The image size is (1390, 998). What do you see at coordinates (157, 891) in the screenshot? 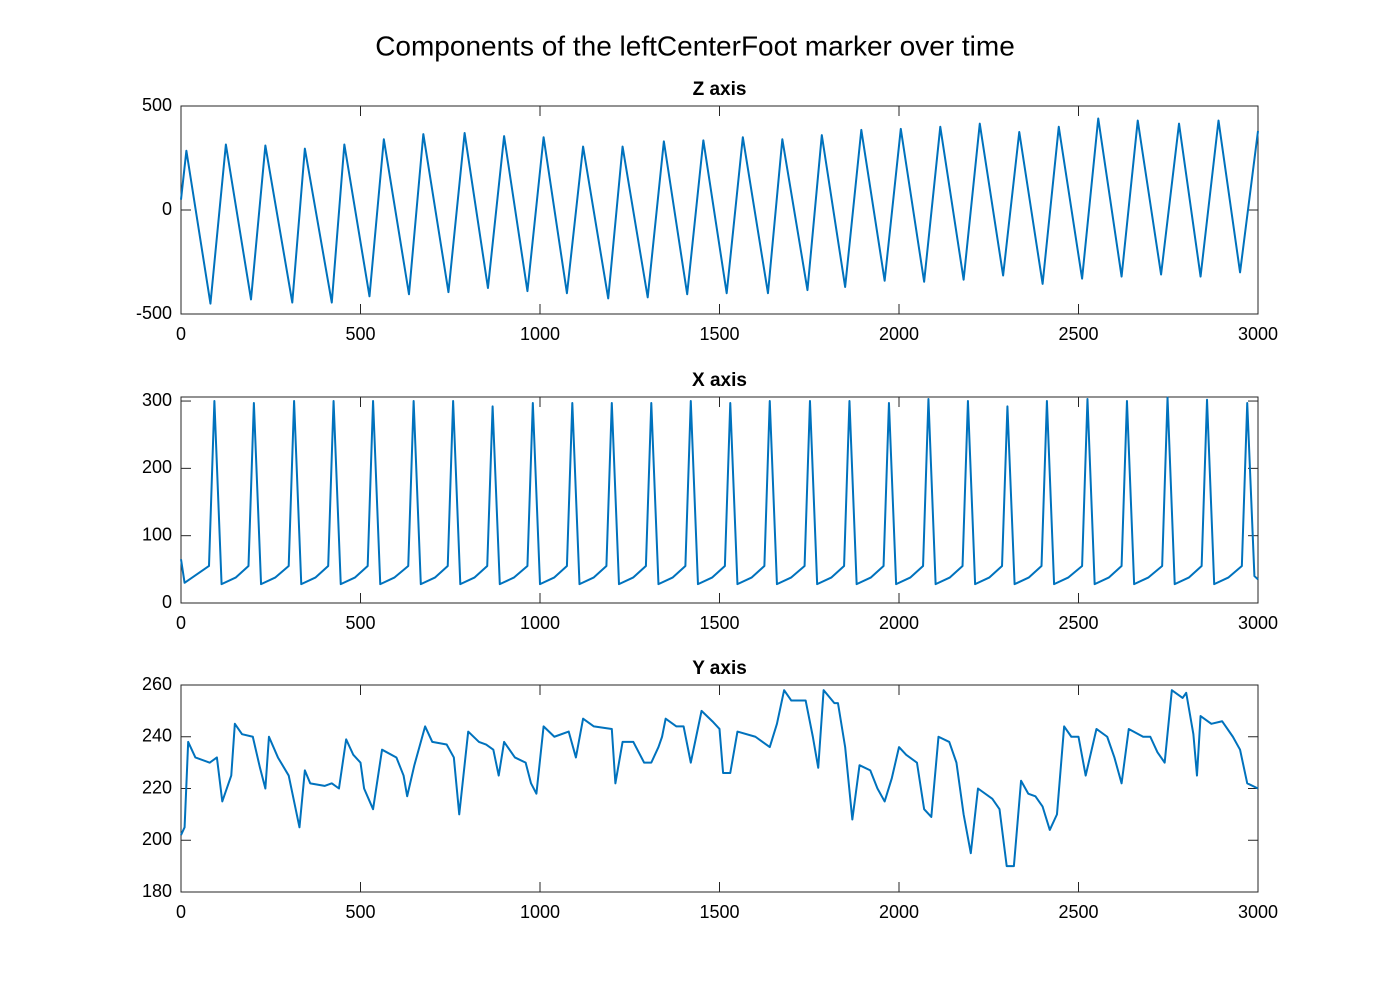
I see `y-tick-label: 180` at bounding box center [157, 891].